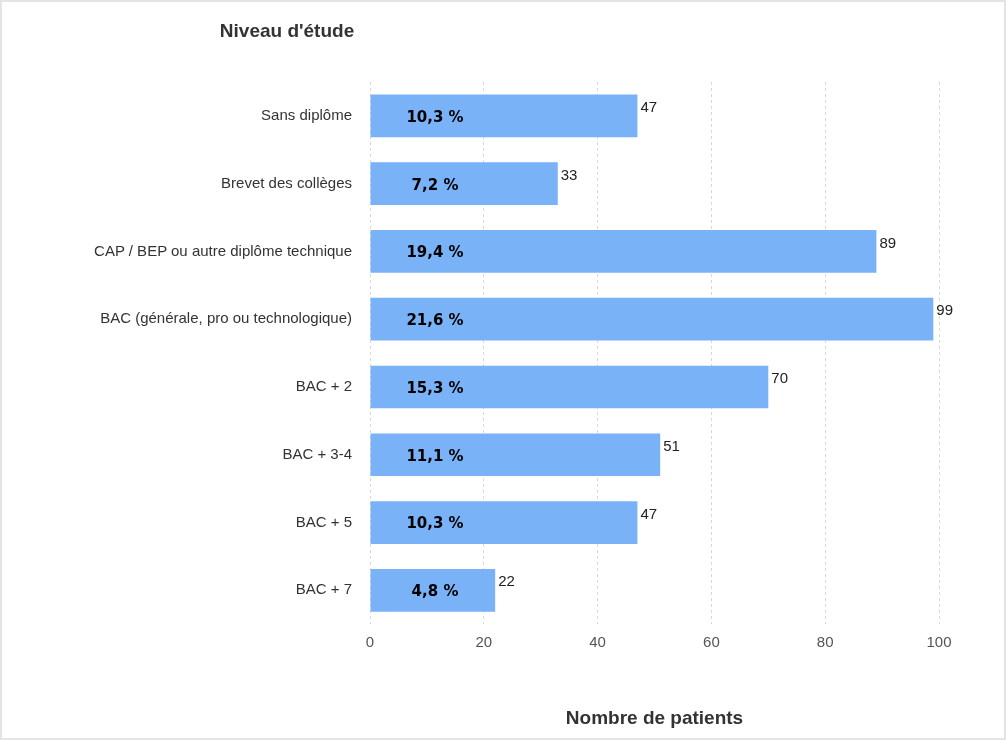 This screenshot has height=740, width=1006. I want to click on data-label: 51, so click(671, 445).